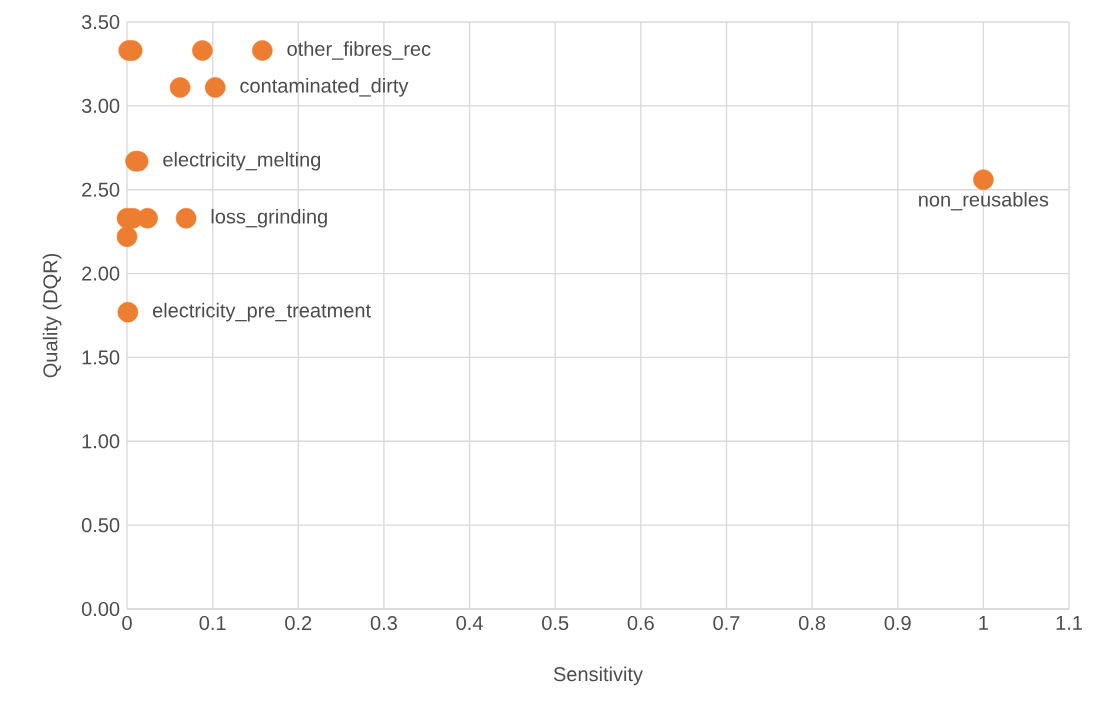 This screenshot has width=1094, height=708. Describe the element at coordinates (127, 623) in the screenshot. I see `x-tick-label: 0` at that location.